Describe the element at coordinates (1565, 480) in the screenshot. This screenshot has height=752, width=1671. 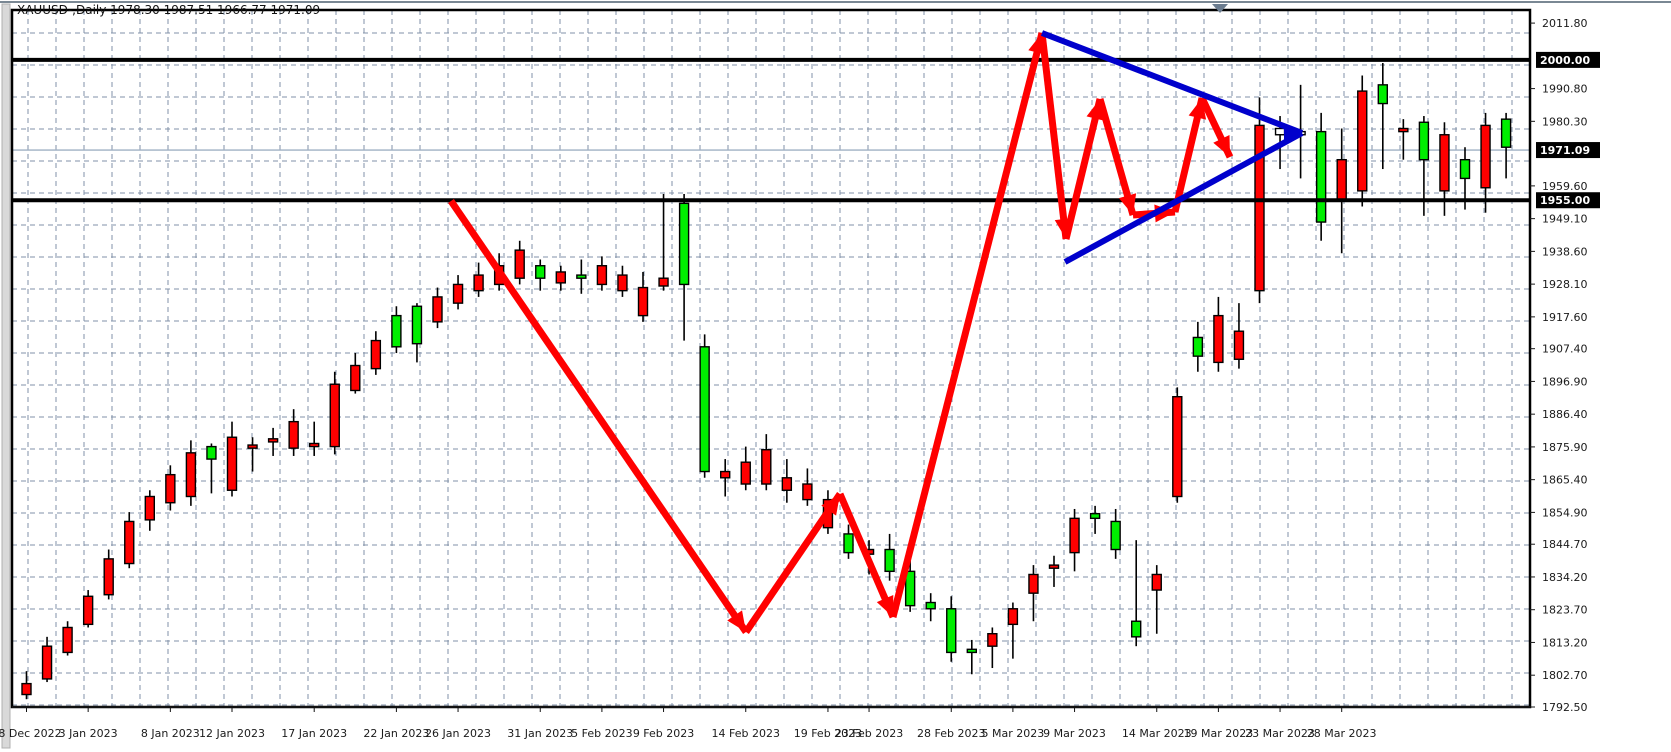
I see `price-tick-label: 1865.40` at that location.